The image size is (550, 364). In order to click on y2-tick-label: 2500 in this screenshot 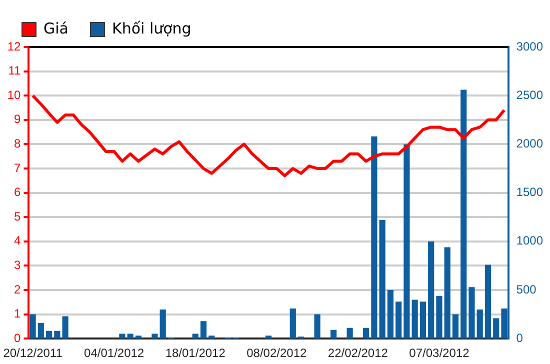, I will do `click(530, 95)`.